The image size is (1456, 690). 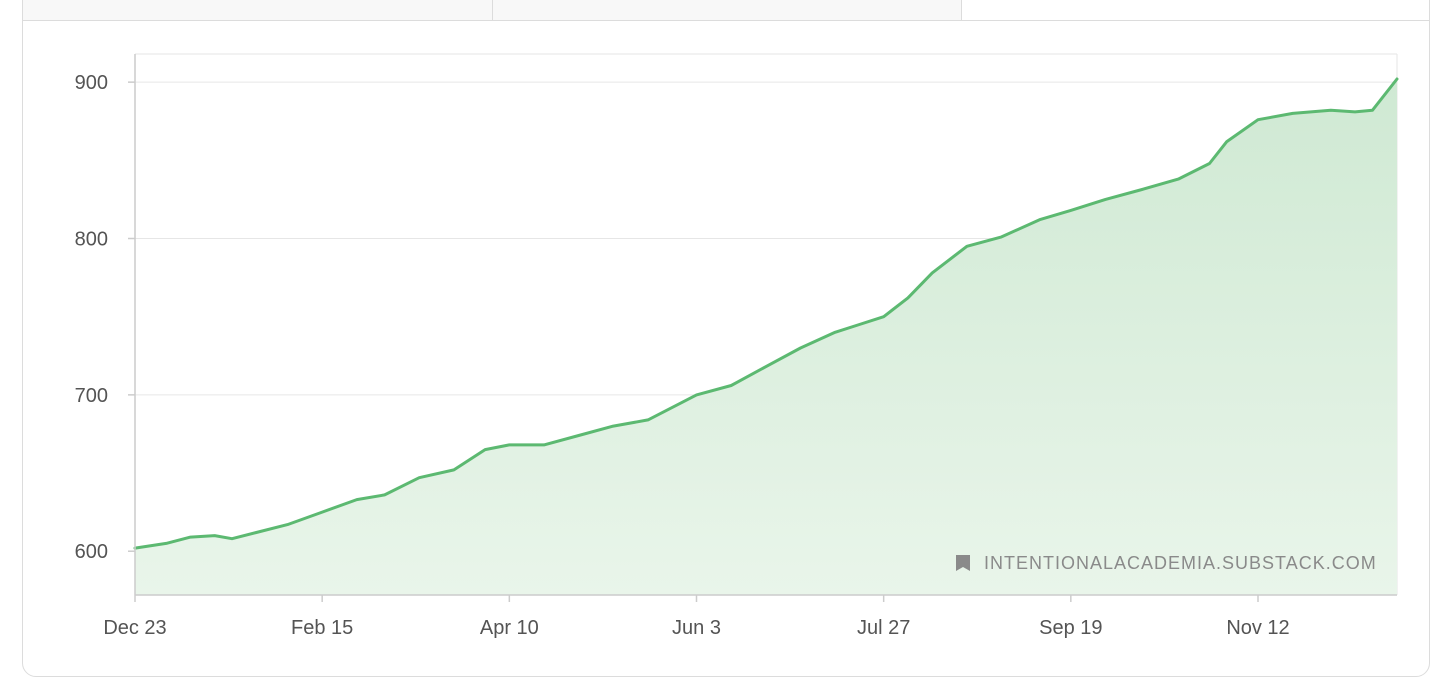 What do you see at coordinates (105, 317) in the screenshot?
I see `y-tick-labels: 600 700 800 900` at bounding box center [105, 317].